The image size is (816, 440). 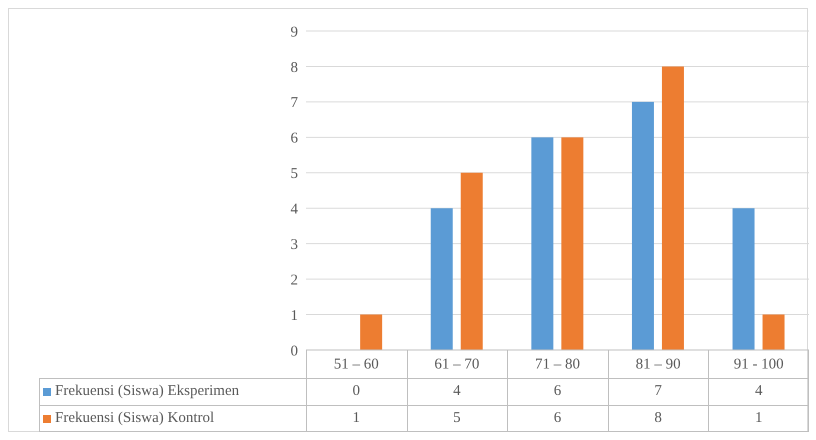 I want to click on legend-label: Frekuensi (Siswa) Eksperimen, so click(x=147, y=391).